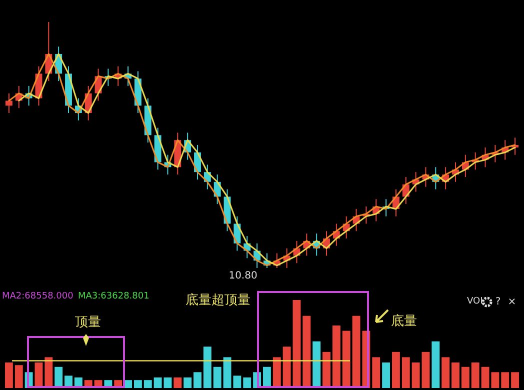 The height and width of the screenshot is (390, 524). I want to click on annotation: MA3:63628.801, so click(114, 297).